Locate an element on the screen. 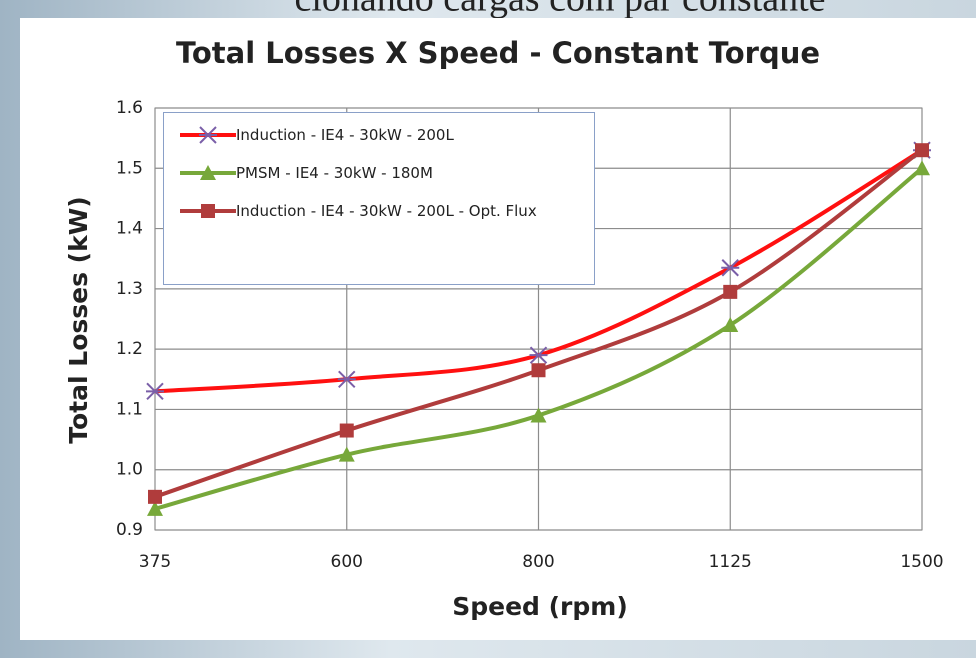 Image resolution: width=976 pixels, height=658 pixels. y-tick-label: 1.5 is located at coordinates (129, 168).